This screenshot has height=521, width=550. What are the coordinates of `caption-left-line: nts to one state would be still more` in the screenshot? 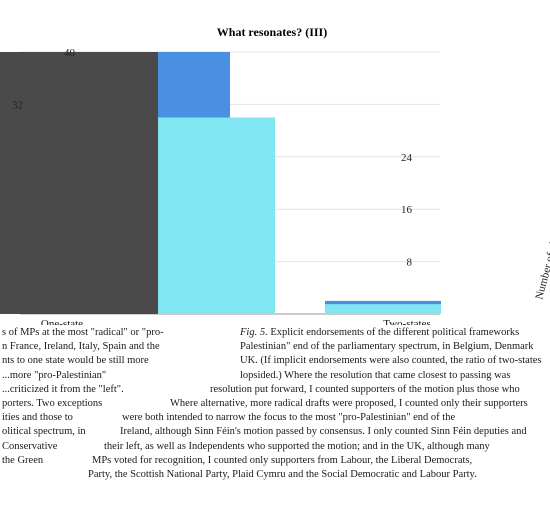 It's located at (75, 361).